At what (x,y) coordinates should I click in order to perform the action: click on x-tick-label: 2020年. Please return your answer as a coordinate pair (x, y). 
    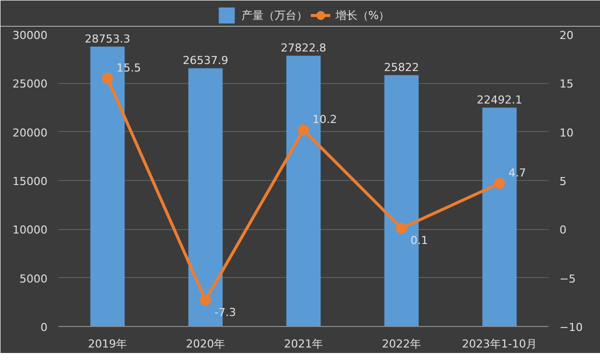
    Looking at the image, I should click on (206, 344).